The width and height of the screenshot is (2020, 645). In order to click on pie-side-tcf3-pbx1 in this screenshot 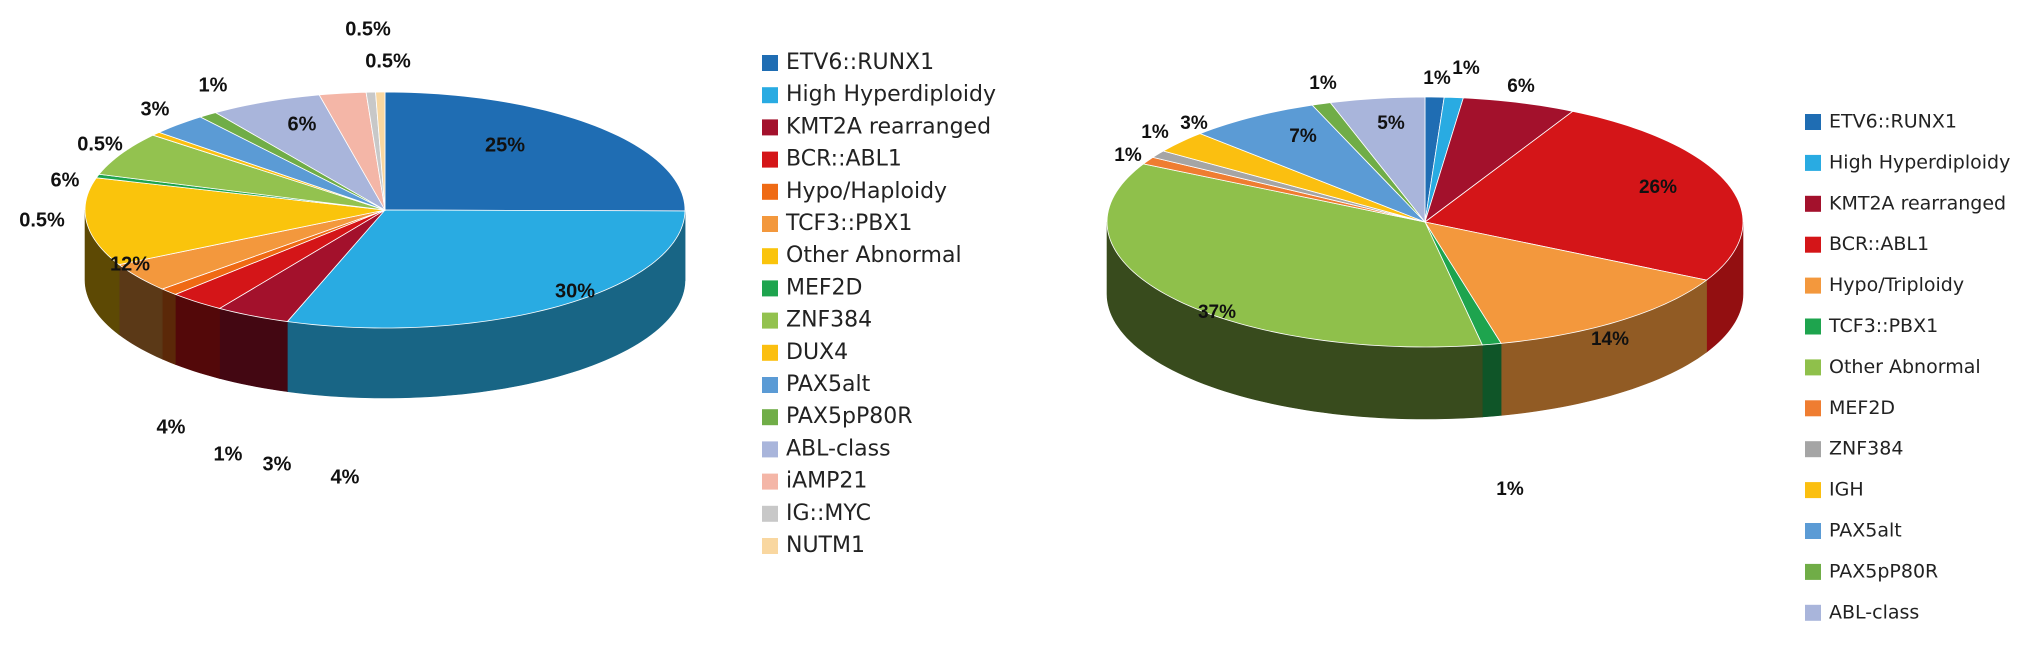, I will do `click(1492, 380)`.